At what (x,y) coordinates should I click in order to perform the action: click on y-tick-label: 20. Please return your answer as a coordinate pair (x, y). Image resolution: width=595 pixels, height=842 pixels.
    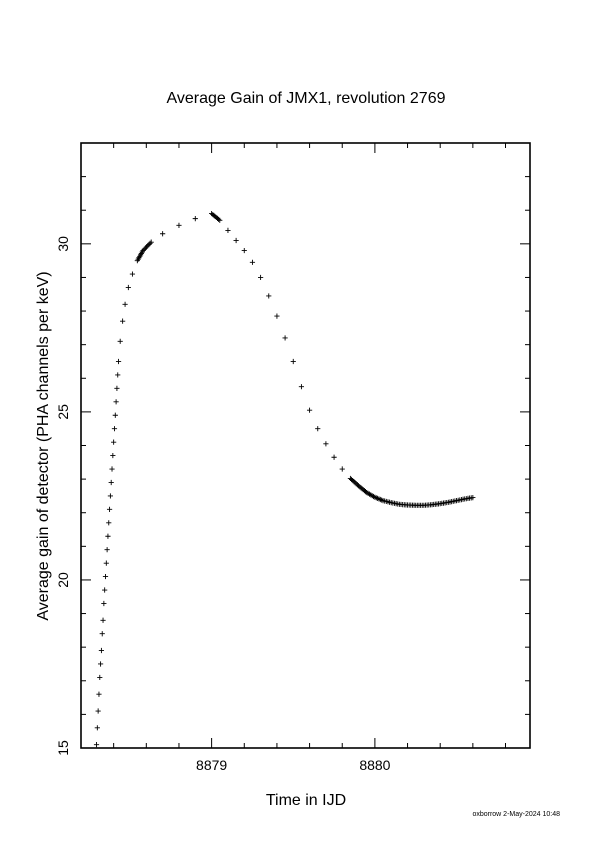
    Looking at the image, I should click on (63, 580).